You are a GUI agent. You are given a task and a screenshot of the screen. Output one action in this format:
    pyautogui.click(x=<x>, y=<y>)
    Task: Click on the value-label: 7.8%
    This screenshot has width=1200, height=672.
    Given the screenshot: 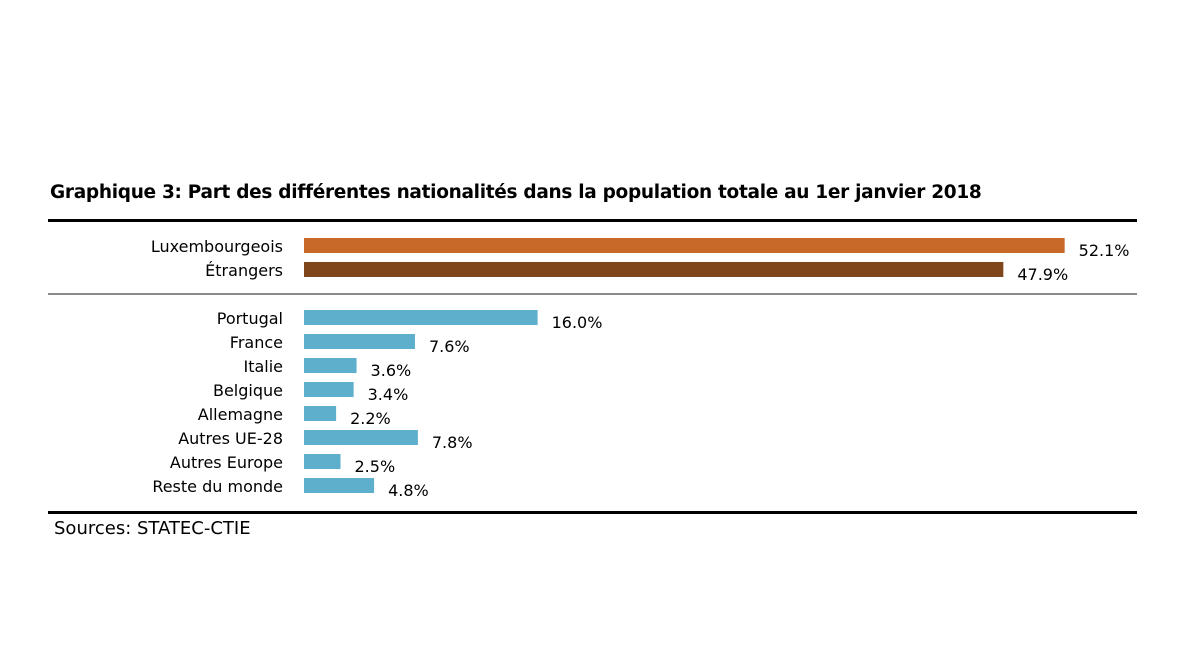 What is the action you would take?
    pyautogui.click(x=452, y=442)
    